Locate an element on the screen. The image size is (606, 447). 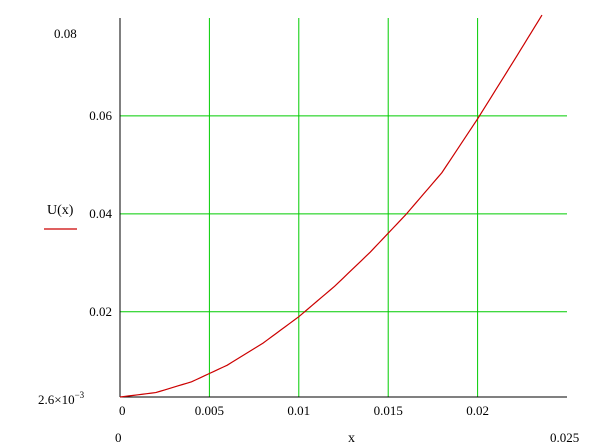
y-min-label: 2.6×10⁻³ is located at coordinates (61, 398).